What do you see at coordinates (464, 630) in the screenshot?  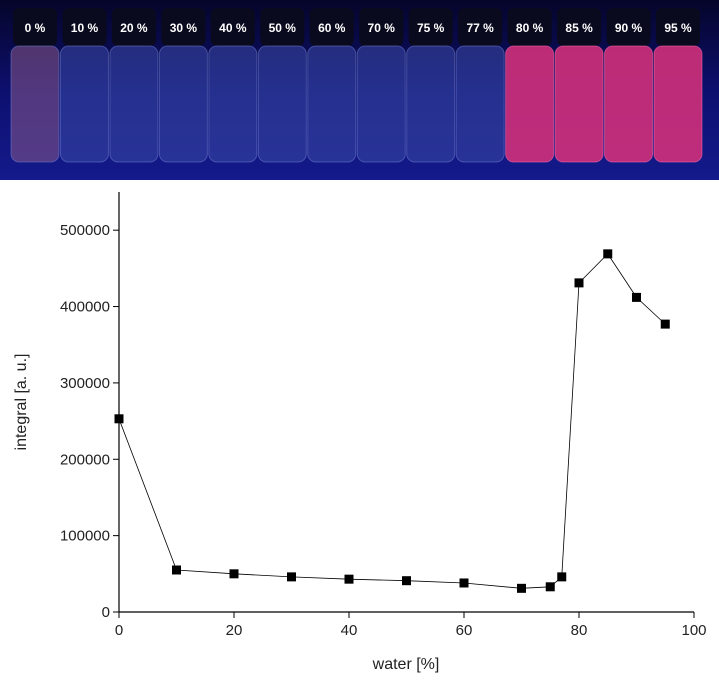 I see `x-tick-label: 60` at bounding box center [464, 630].